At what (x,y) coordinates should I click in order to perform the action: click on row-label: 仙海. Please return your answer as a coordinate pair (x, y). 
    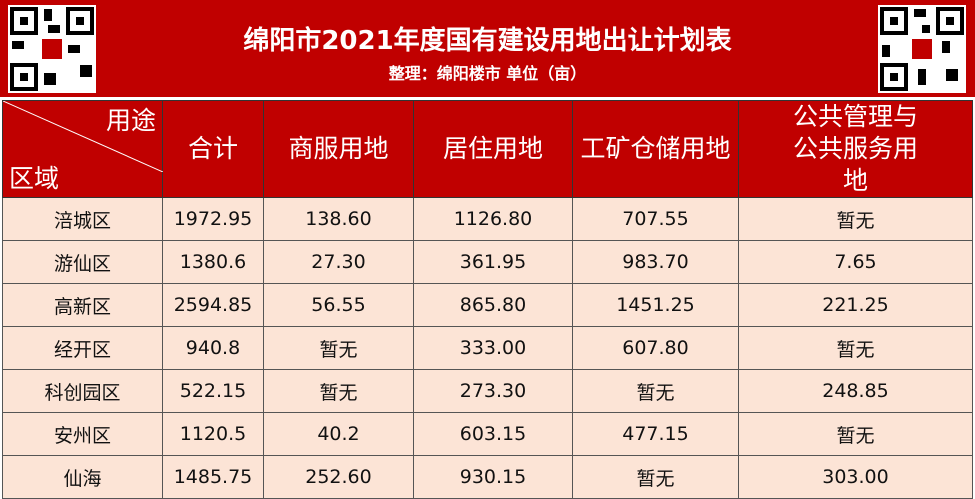
    Looking at the image, I should click on (82, 477).